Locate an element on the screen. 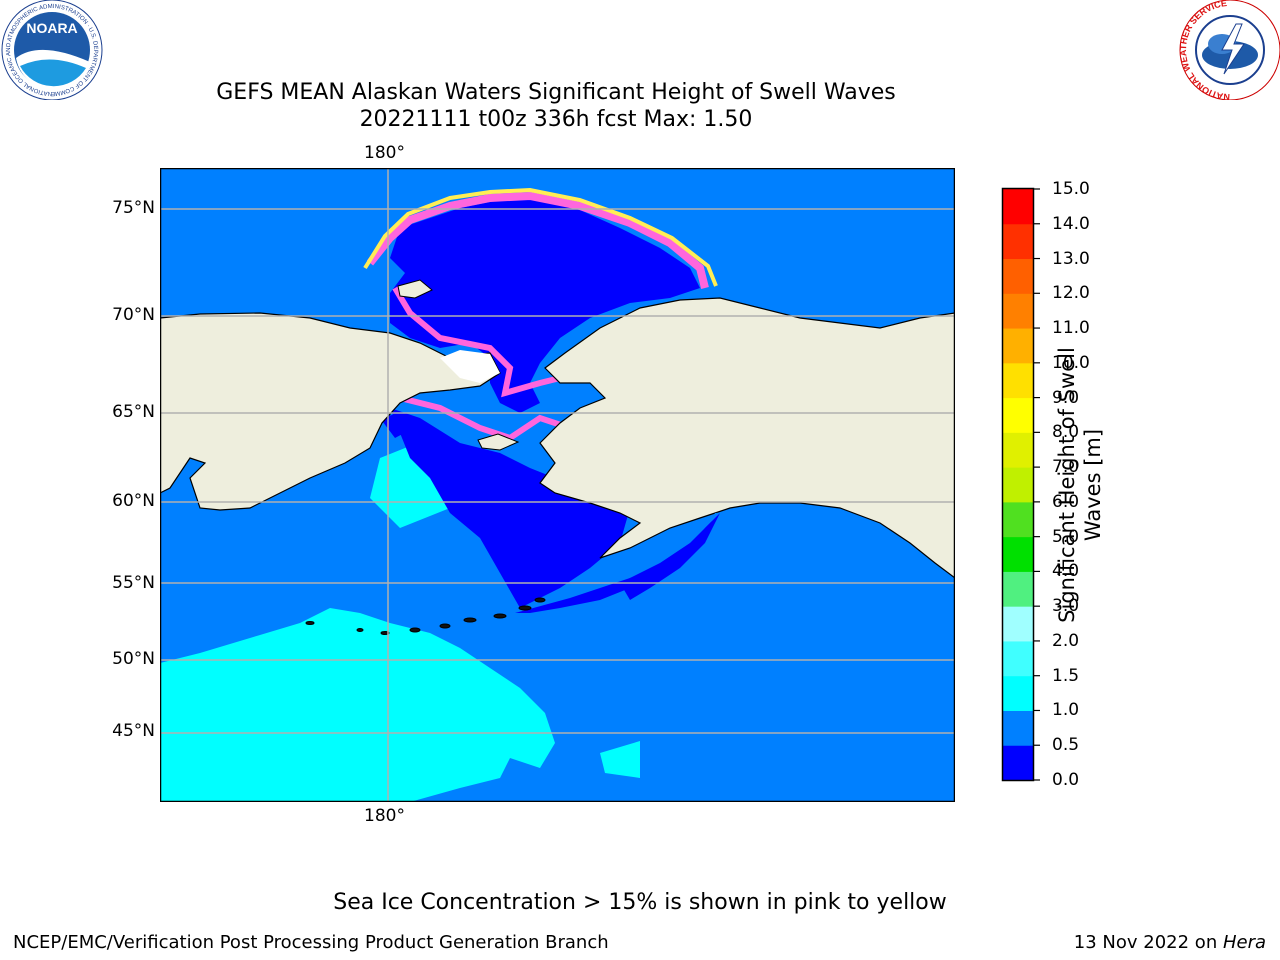 The image size is (1280, 960). colorbar-tick-label: 5.0 is located at coordinates (1066, 536).